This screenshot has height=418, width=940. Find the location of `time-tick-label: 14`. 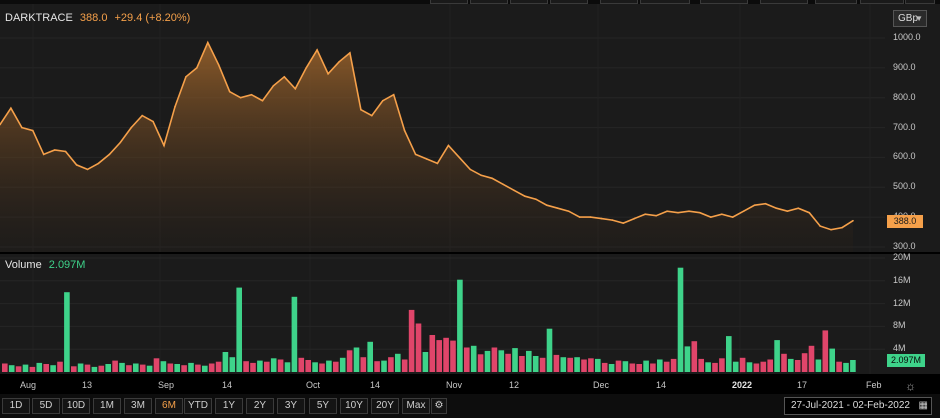

time-tick-label: 14 is located at coordinates (227, 385).